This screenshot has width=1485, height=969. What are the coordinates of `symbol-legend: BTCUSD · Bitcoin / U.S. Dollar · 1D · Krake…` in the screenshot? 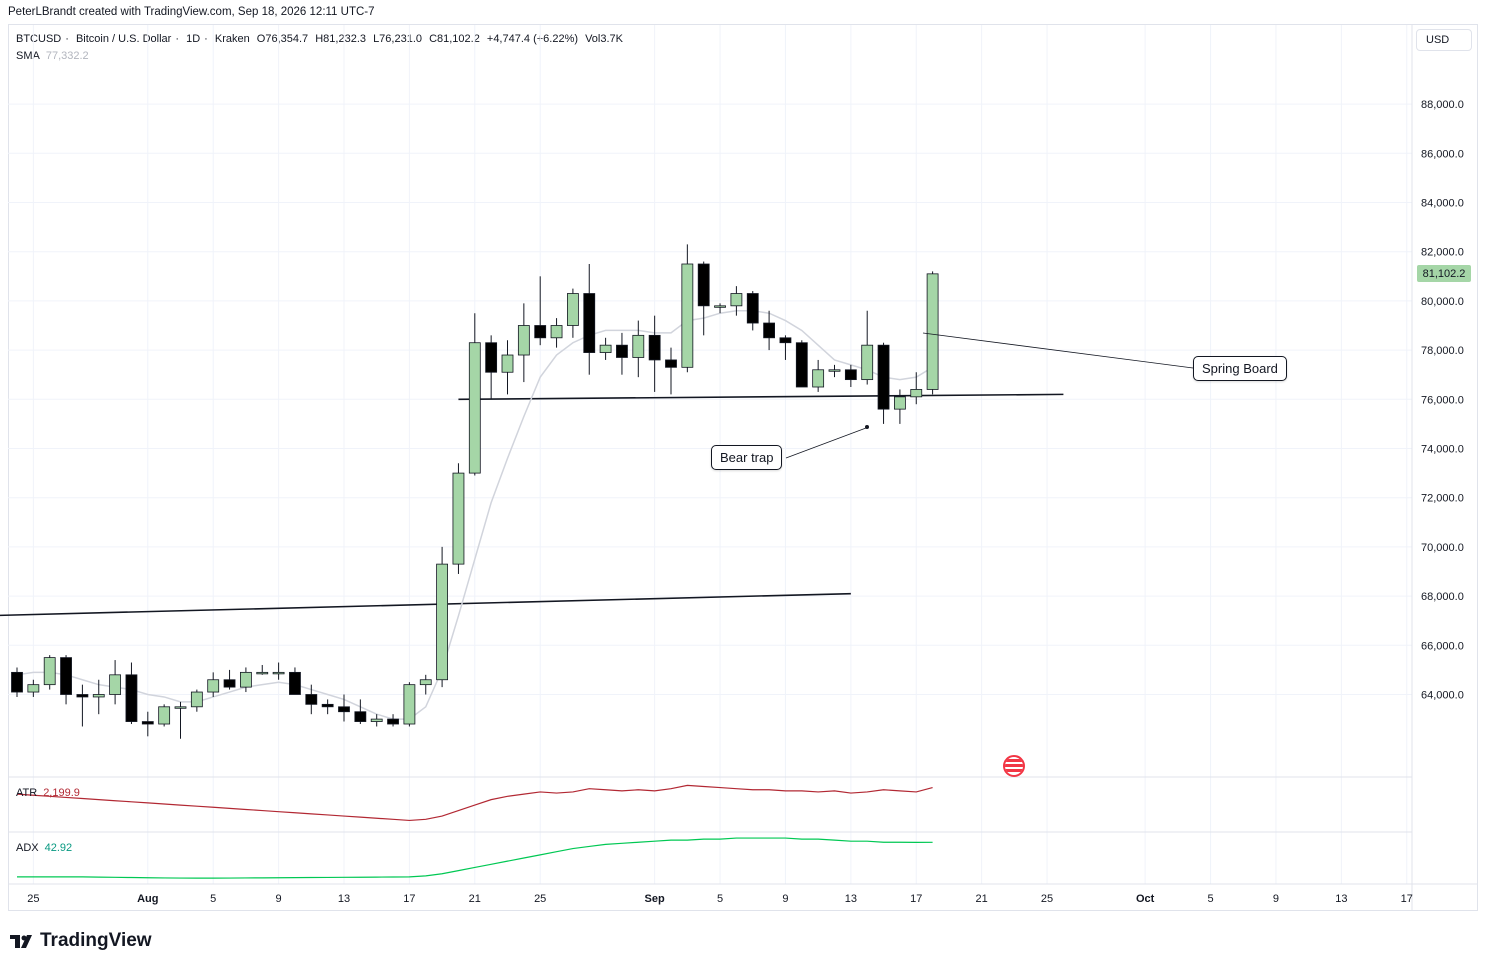 It's located at (319, 39).